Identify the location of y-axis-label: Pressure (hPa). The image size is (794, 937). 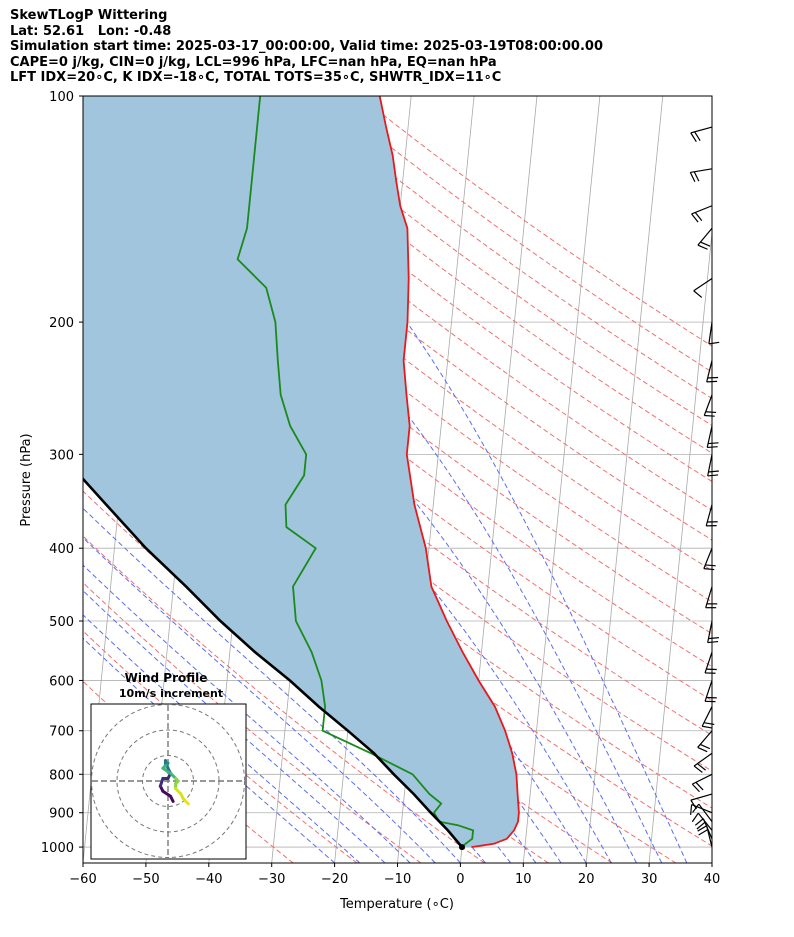
(26, 479).